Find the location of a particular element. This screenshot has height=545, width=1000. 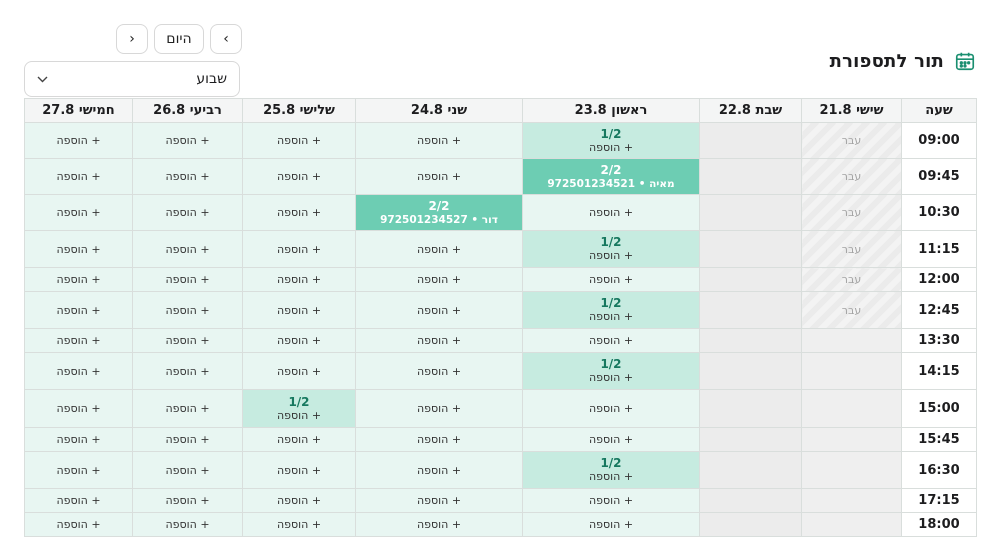

calendar-icon is located at coordinates (965, 61).